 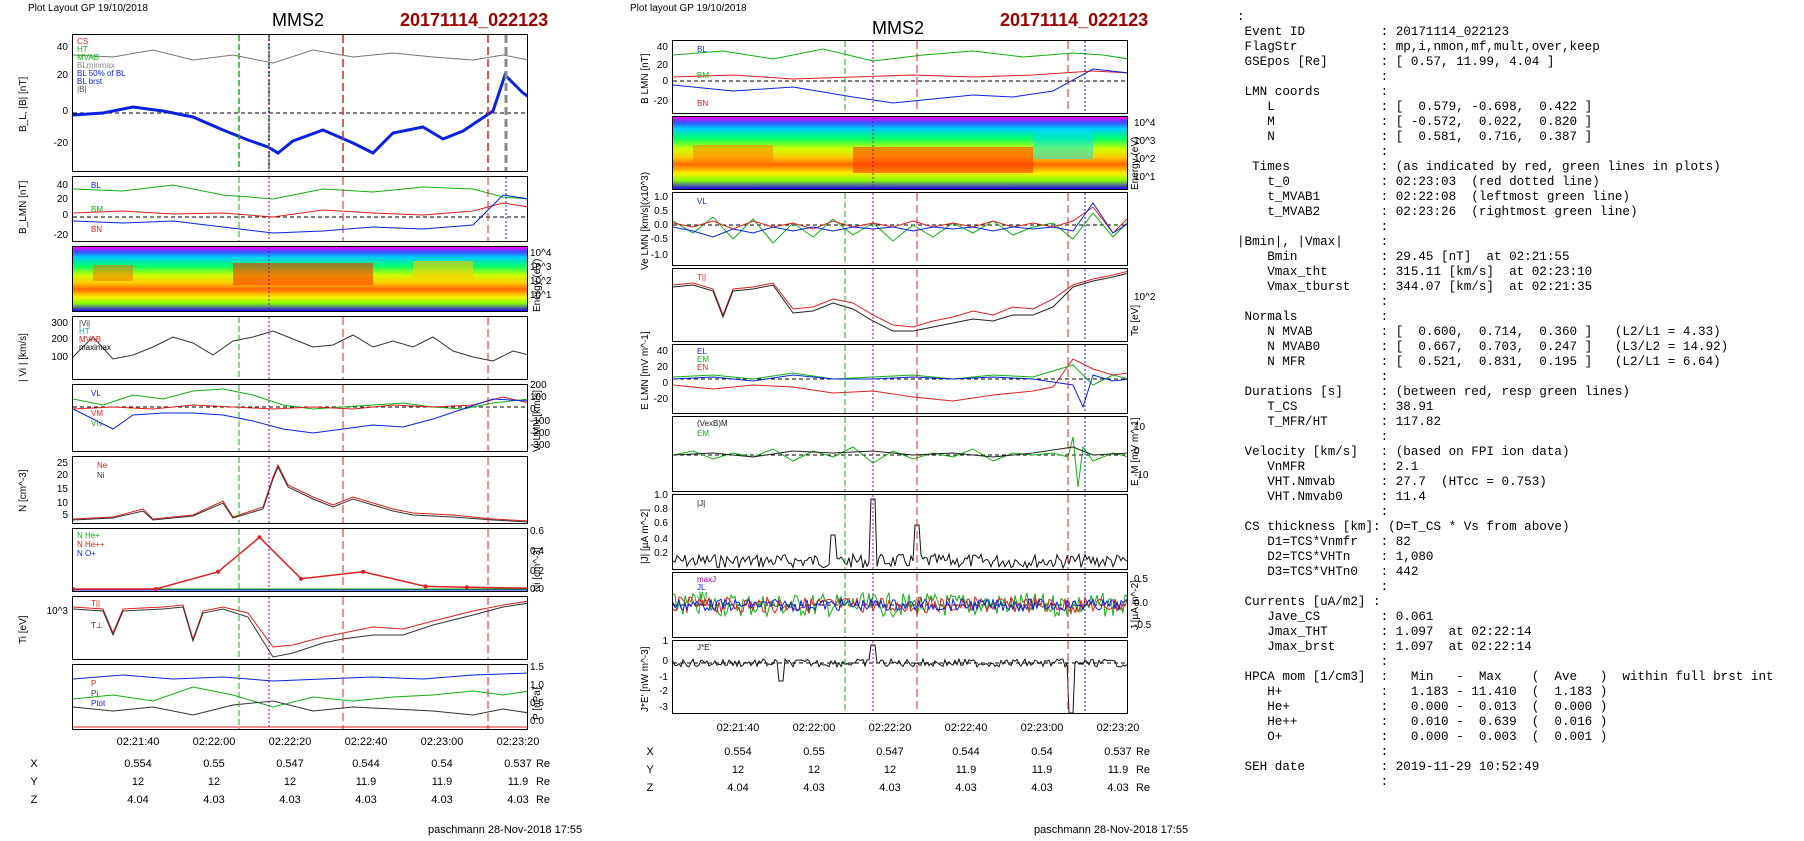 What do you see at coordinates (1118, 728) in the screenshot?
I see `right-xtick: 02:23:20` at bounding box center [1118, 728].